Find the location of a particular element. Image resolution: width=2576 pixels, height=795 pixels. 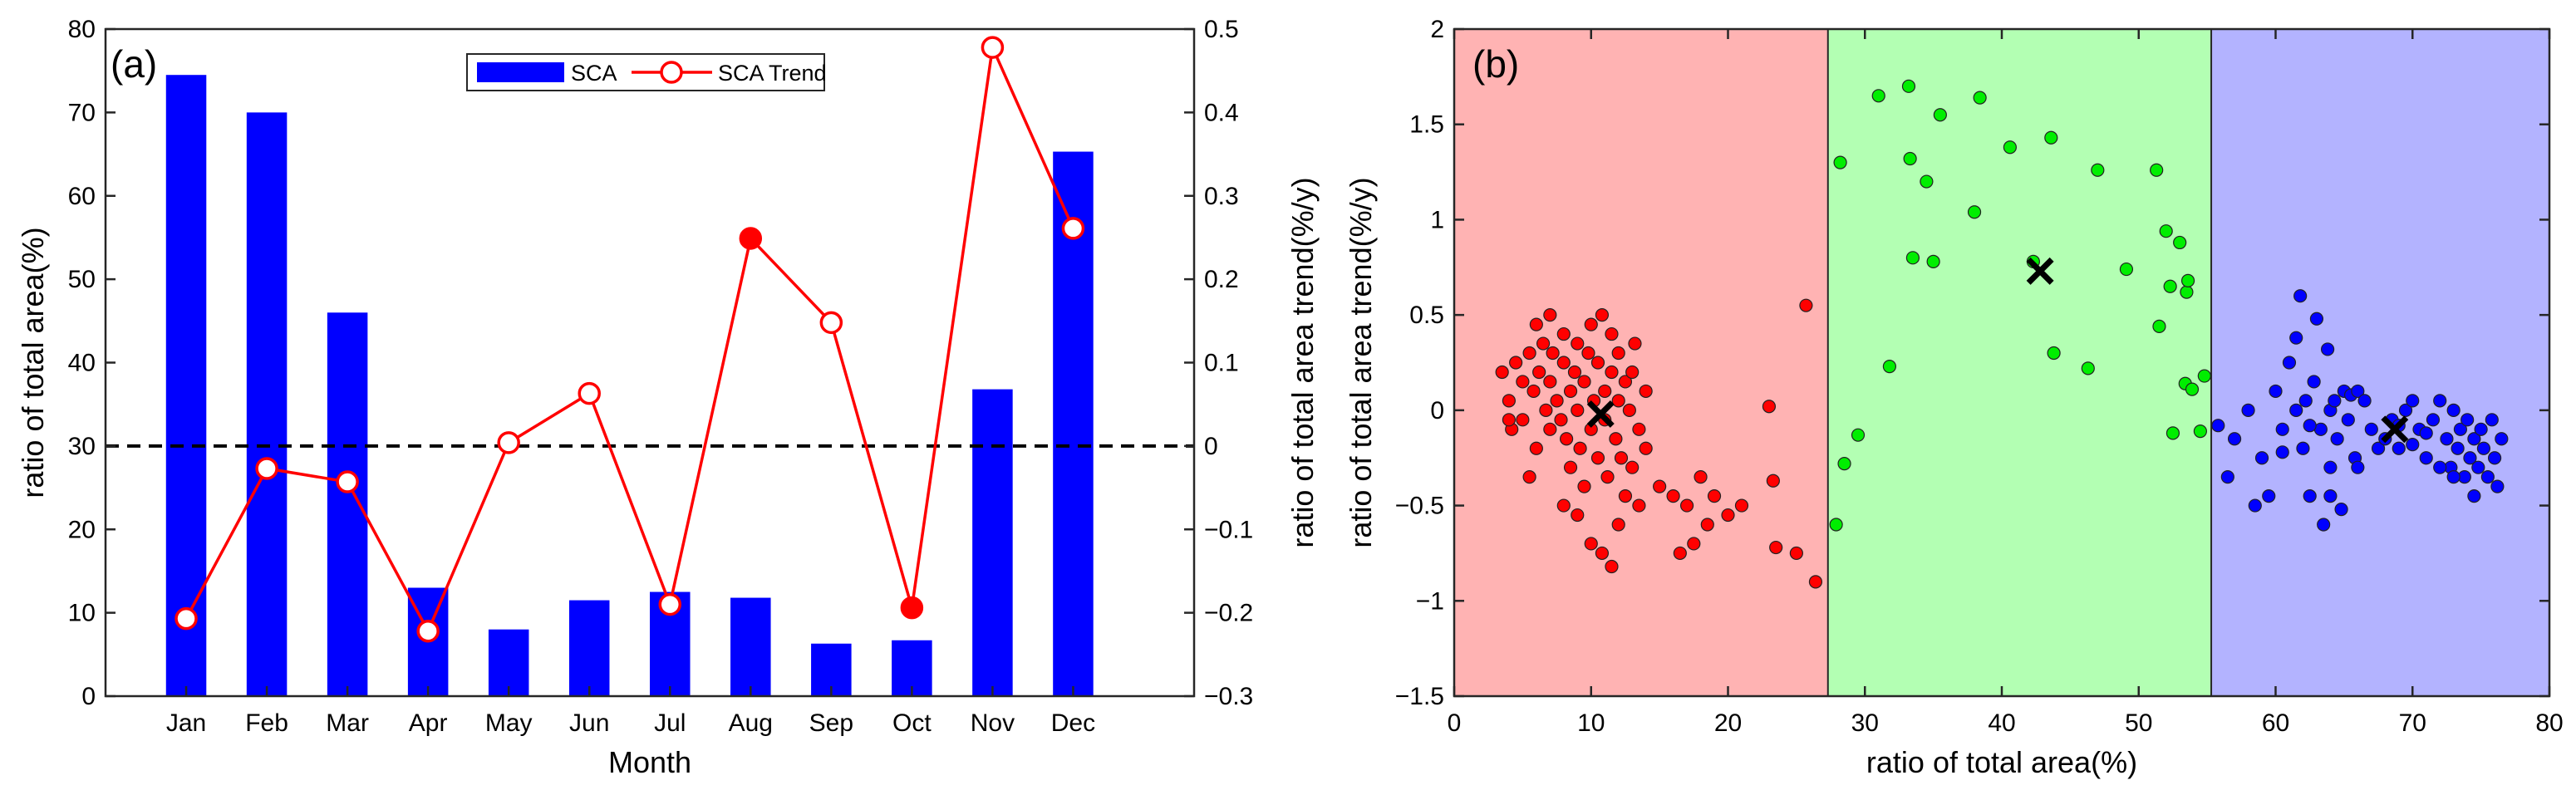

y-tick-label: 70 is located at coordinates (82, 112).